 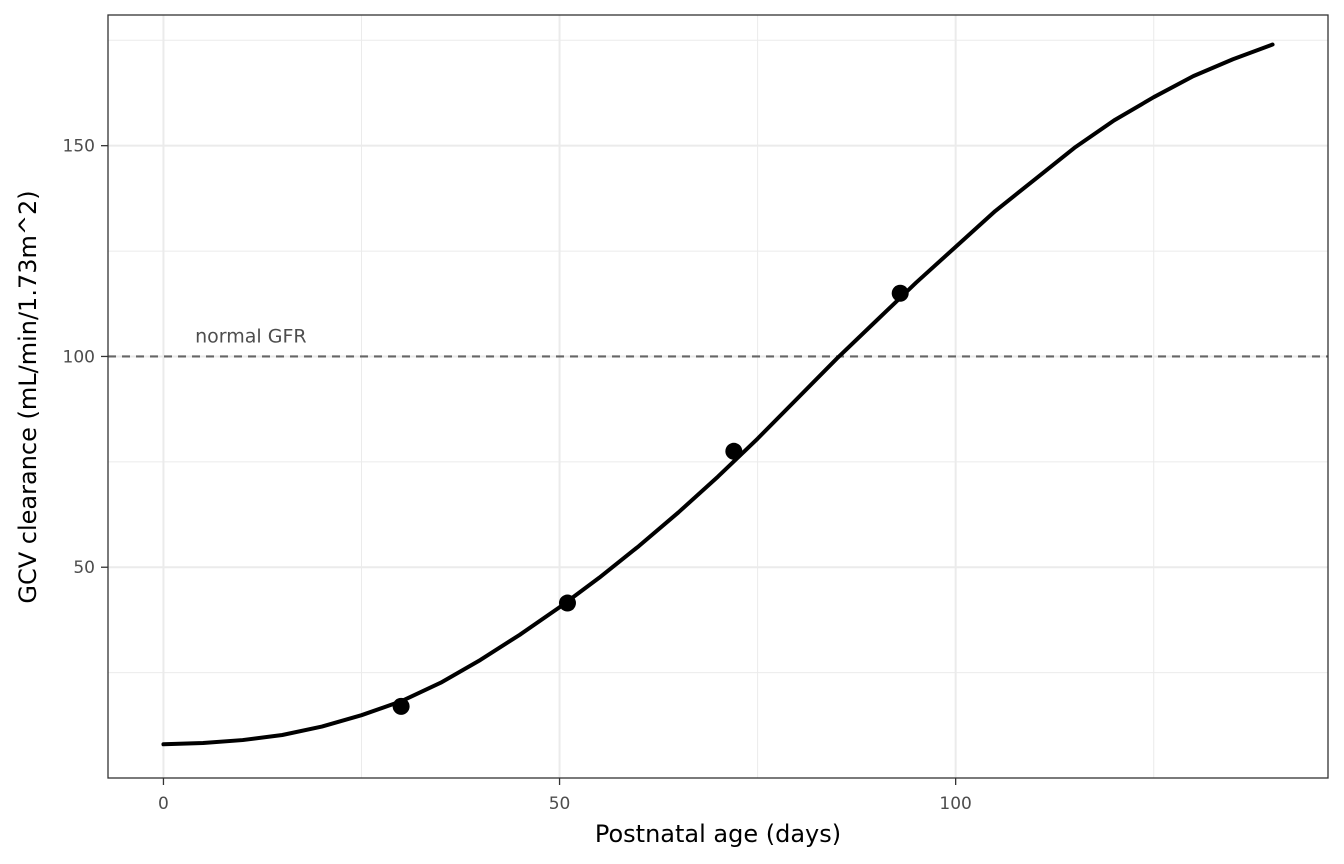 What do you see at coordinates (718, 834) in the screenshot?
I see `x-axis-title: Postnatal age (days)` at bounding box center [718, 834].